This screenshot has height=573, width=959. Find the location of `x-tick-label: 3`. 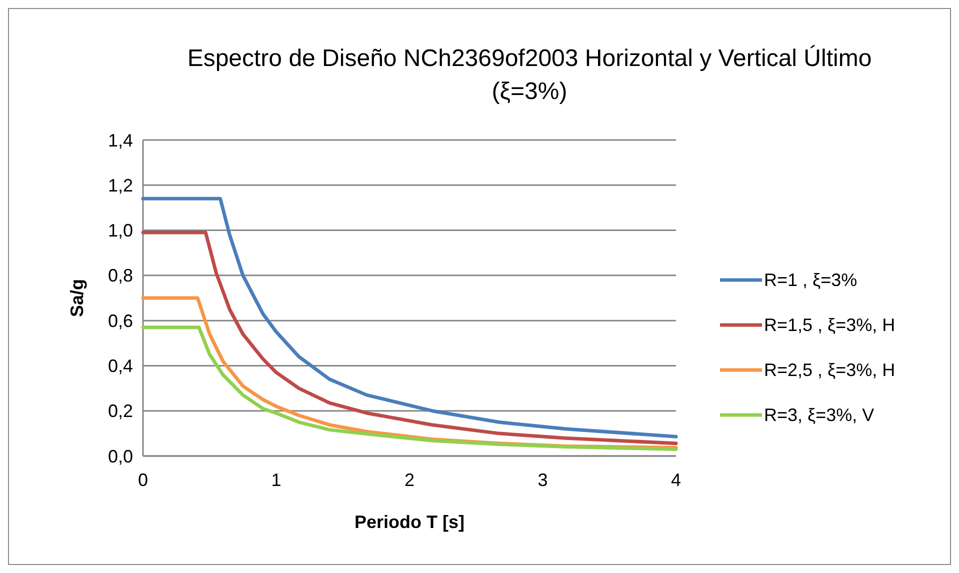

x-tick-label: 3 is located at coordinates (543, 480).